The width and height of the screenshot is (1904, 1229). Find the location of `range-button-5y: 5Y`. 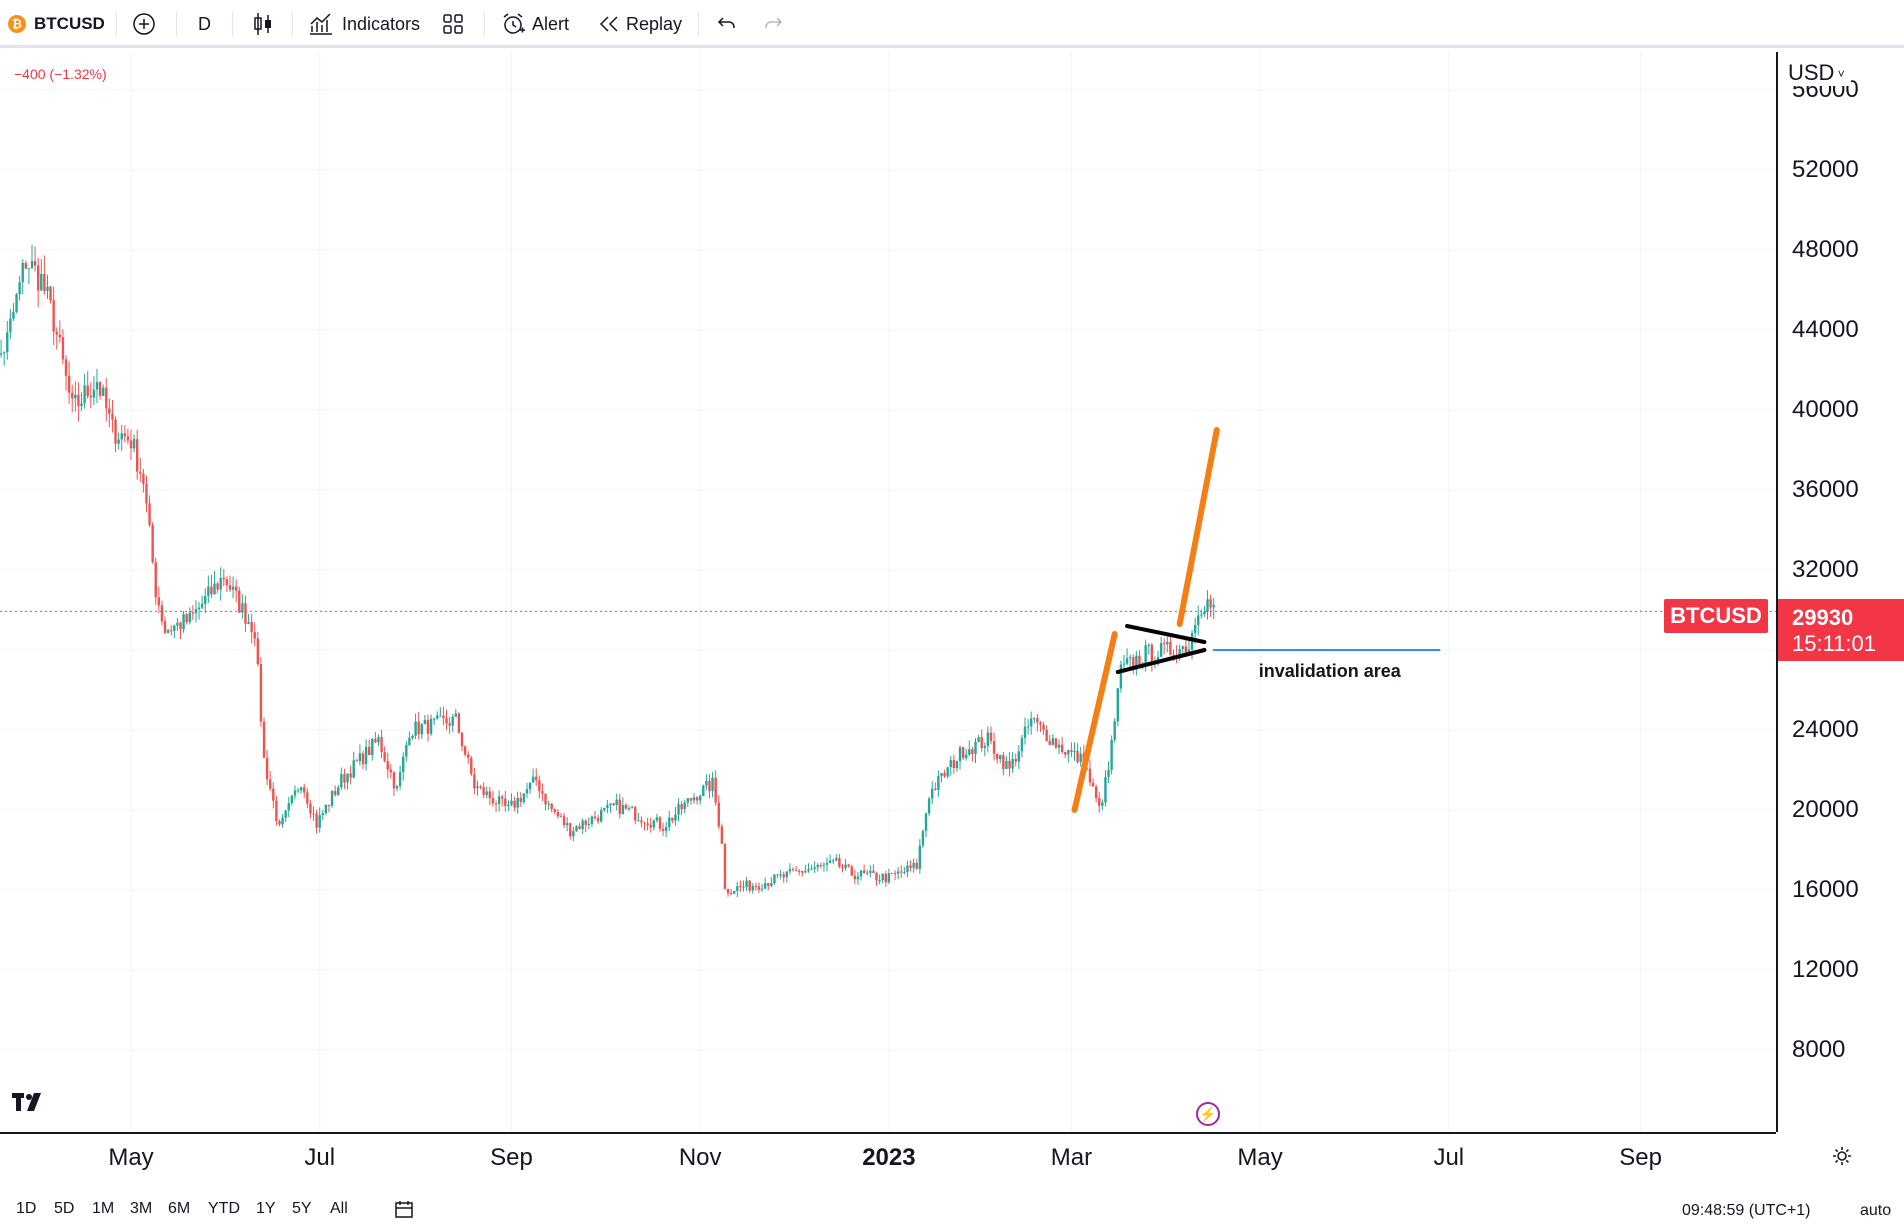

range-button-5y: 5Y is located at coordinates (302, 1208).